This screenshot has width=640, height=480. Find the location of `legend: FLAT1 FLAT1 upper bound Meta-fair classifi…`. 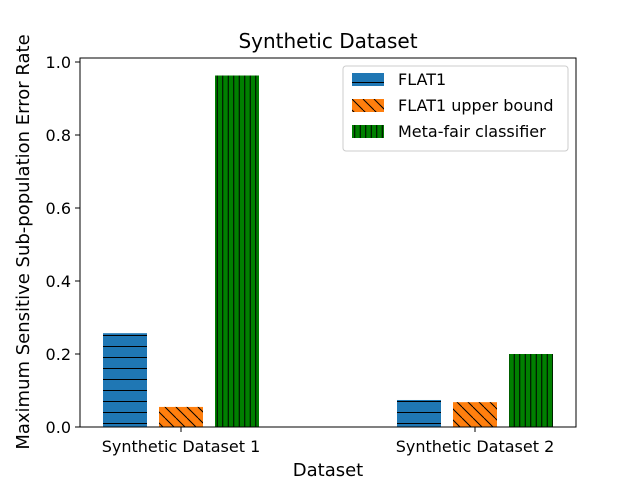

legend: FLAT1 FLAT1 upper bound Meta-fair classifi… is located at coordinates (455, 108).